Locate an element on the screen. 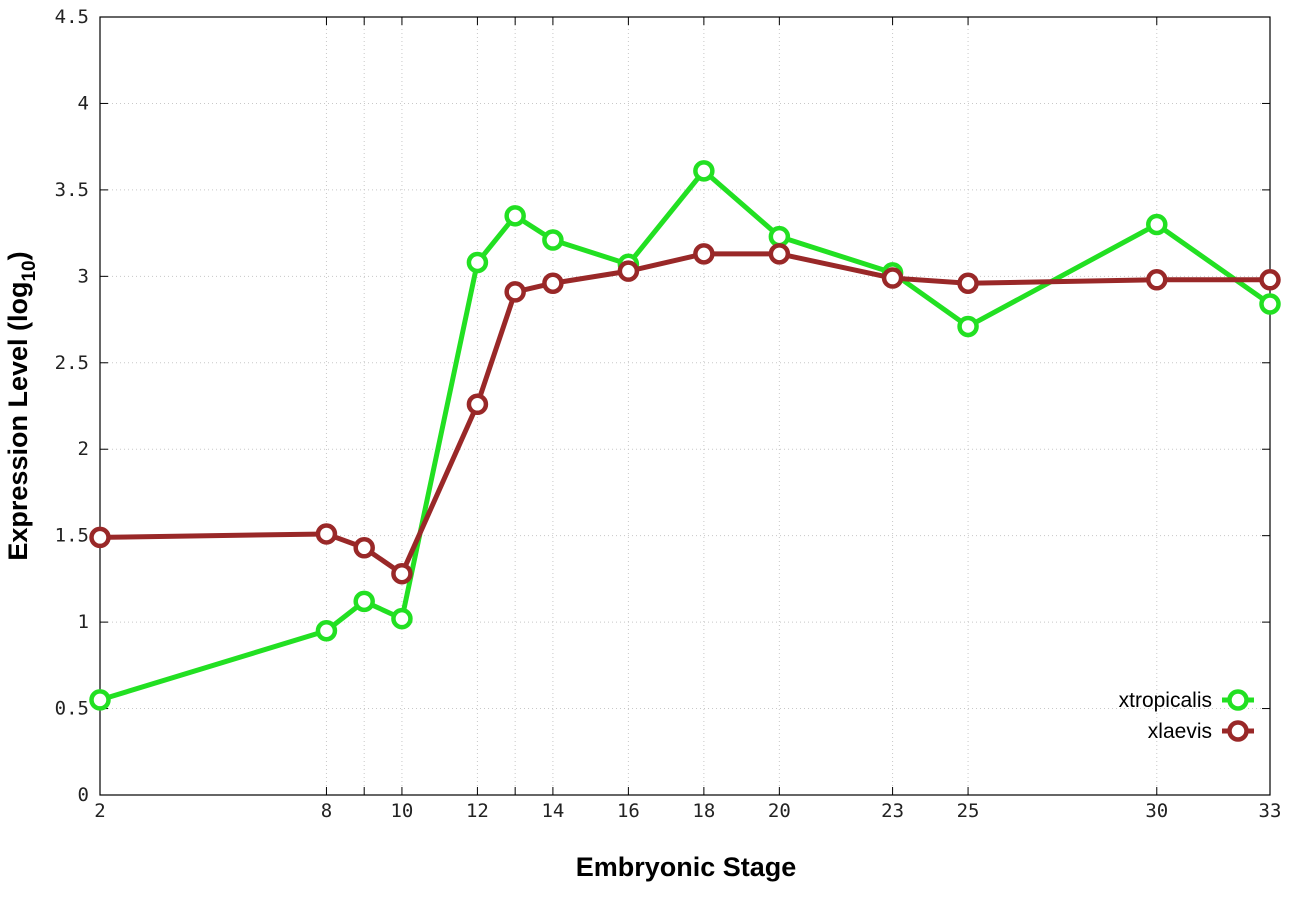 Image resolution: width=1296 pixels, height=907 pixels. x-tick-label: 20 is located at coordinates (779, 811).